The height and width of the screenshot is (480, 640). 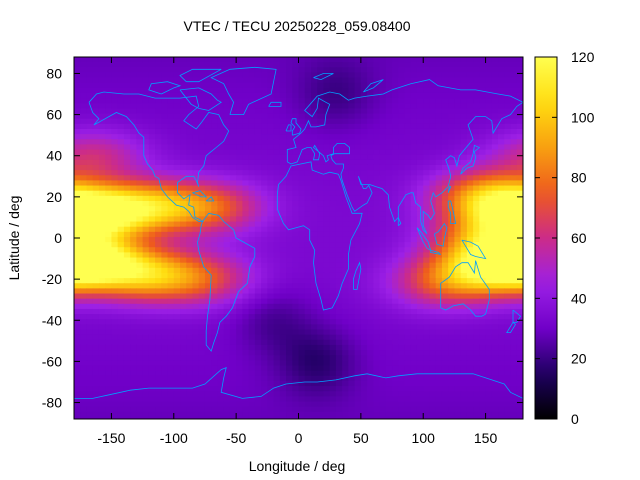 What do you see at coordinates (296, 26) in the screenshot?
I see `chart-title: VTEC / TECU 20250228_059.08400` at bounding box center [296, 26].